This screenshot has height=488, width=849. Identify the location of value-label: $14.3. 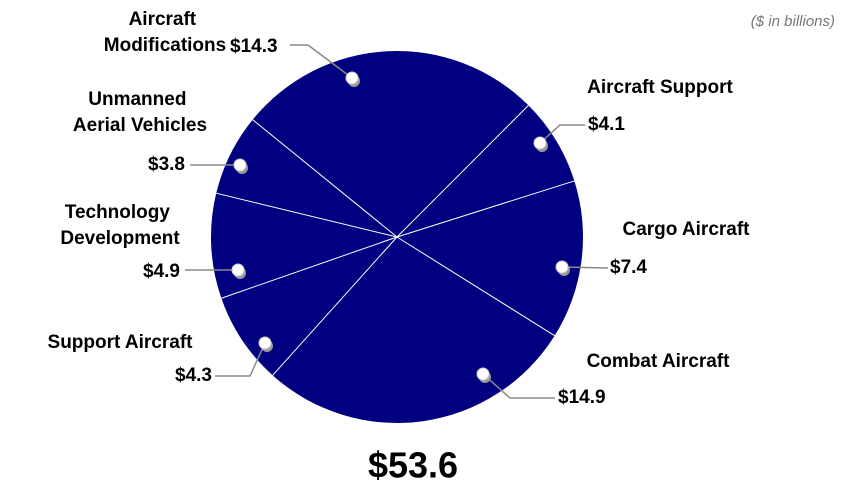
(254, 46).